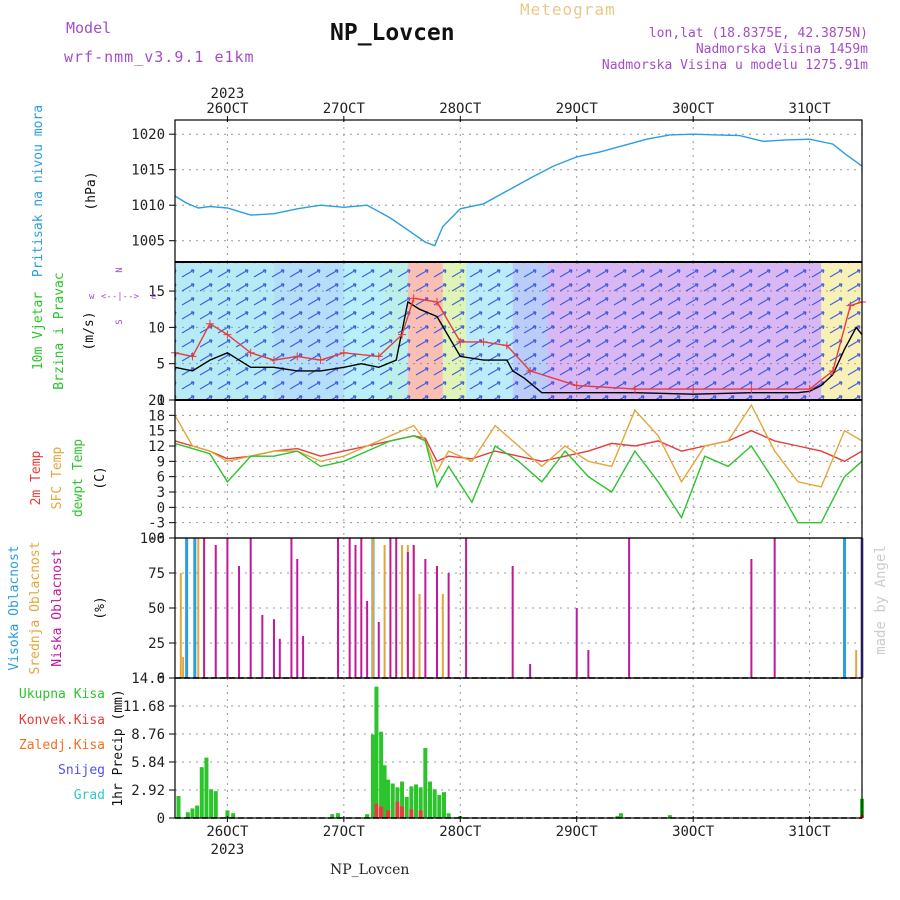  I want to click on top-date-label: 30OCT, so click(693, 109).